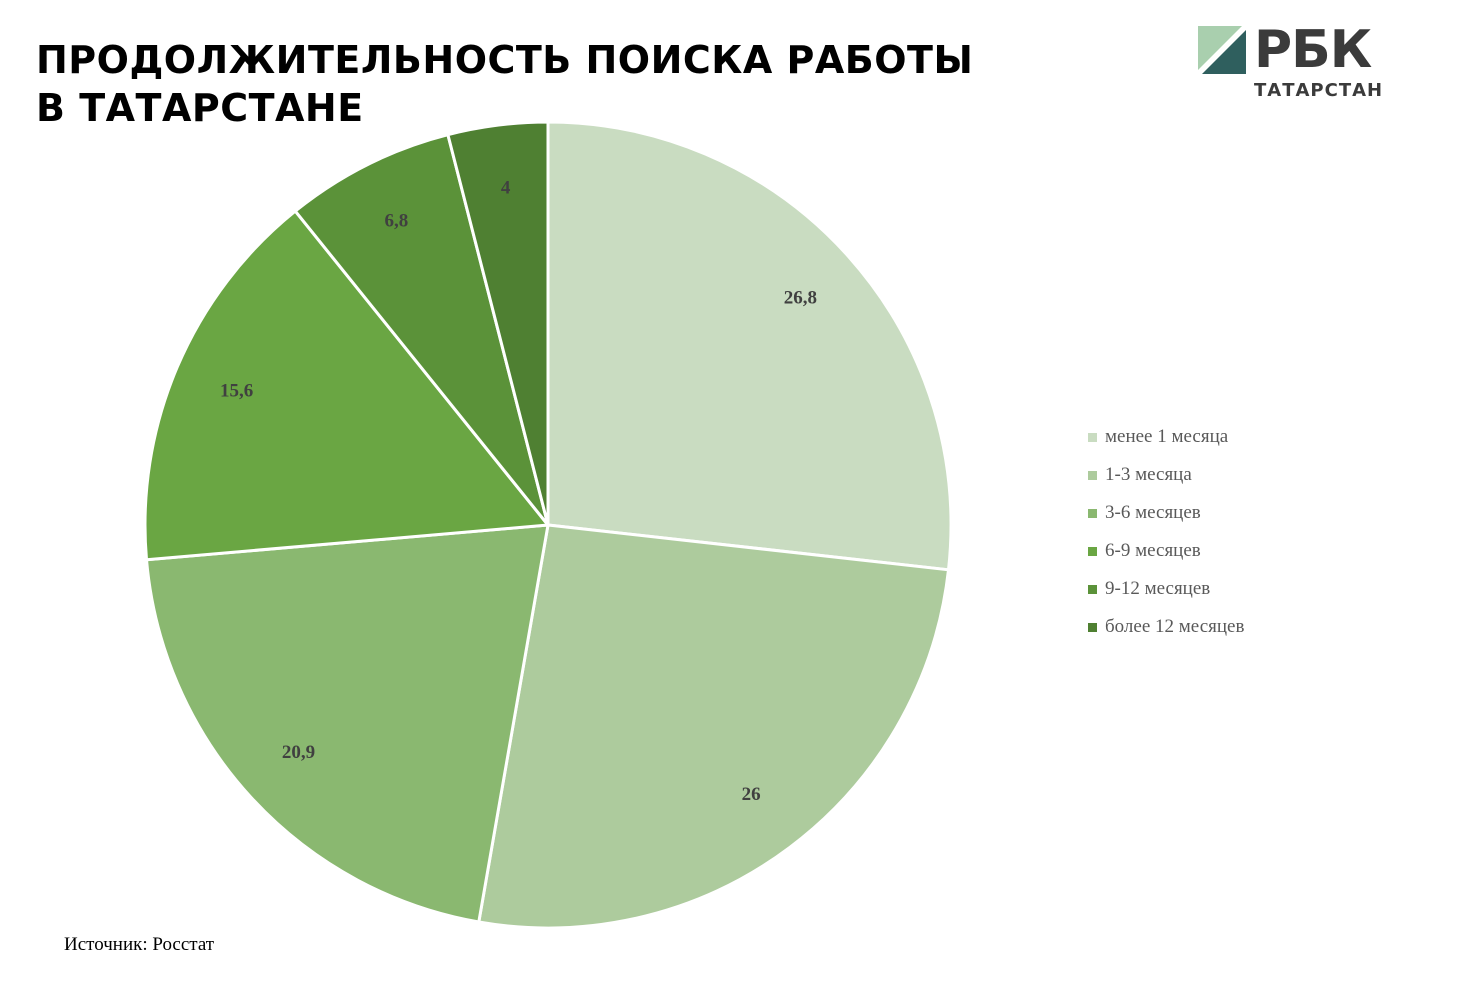 This screenshot has height=990, width=1463. What do you see at coordinates (505, 60) in the screenshot?
I see `chart-title-line-1: ПРОДОЛЖИТЕЛЬНОСТЬ ПОИСКА РАБОТЫ` at bounding box center [505, 60].